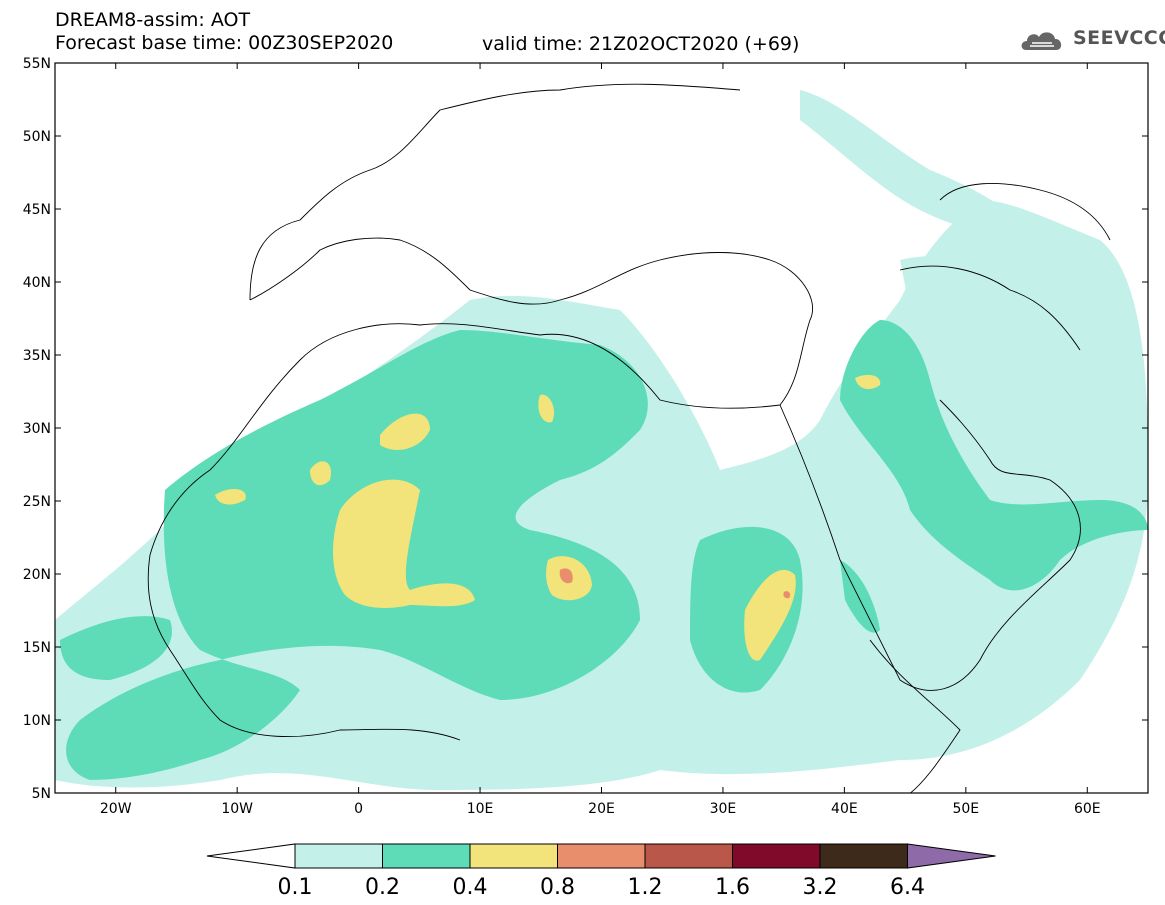 The width and height of the screenshot is (1165, 905). I want to click on lat-tick-label: 55N, so click(37, 64).